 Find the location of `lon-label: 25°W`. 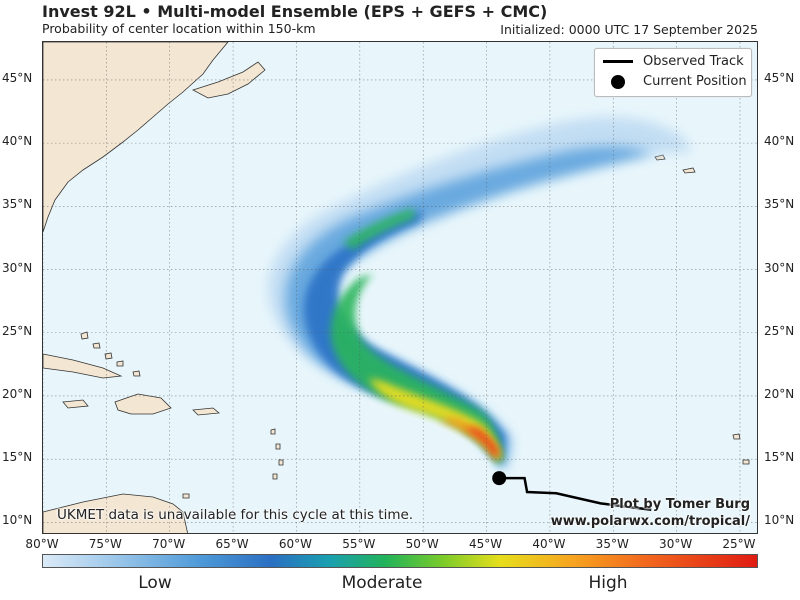

lon-label: 25°W is located at coordinates (739, 544).